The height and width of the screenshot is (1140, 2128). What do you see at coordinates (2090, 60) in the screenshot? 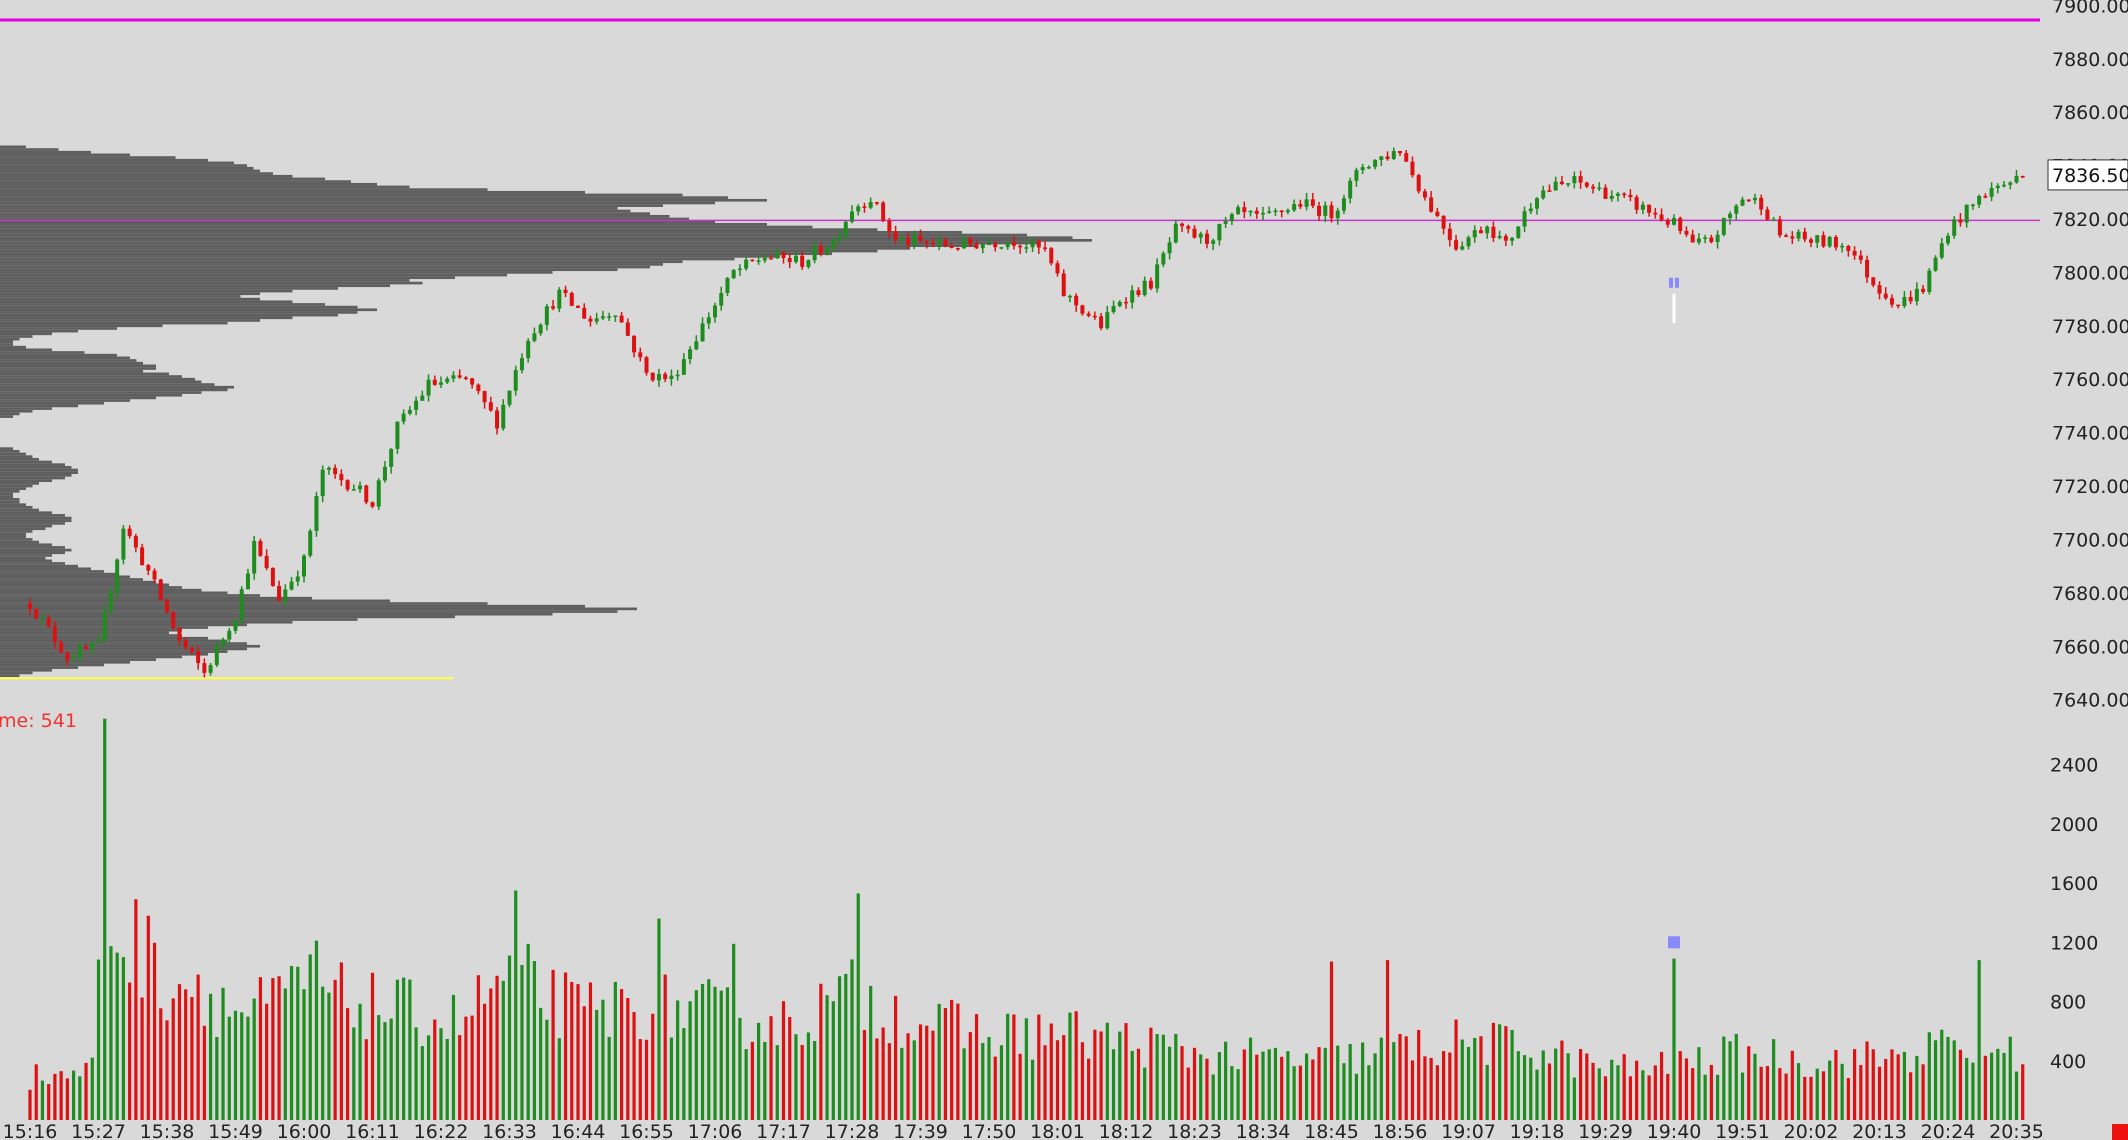
I see `price-tick-label: 7880.00` at bounding box center [2090, 60].